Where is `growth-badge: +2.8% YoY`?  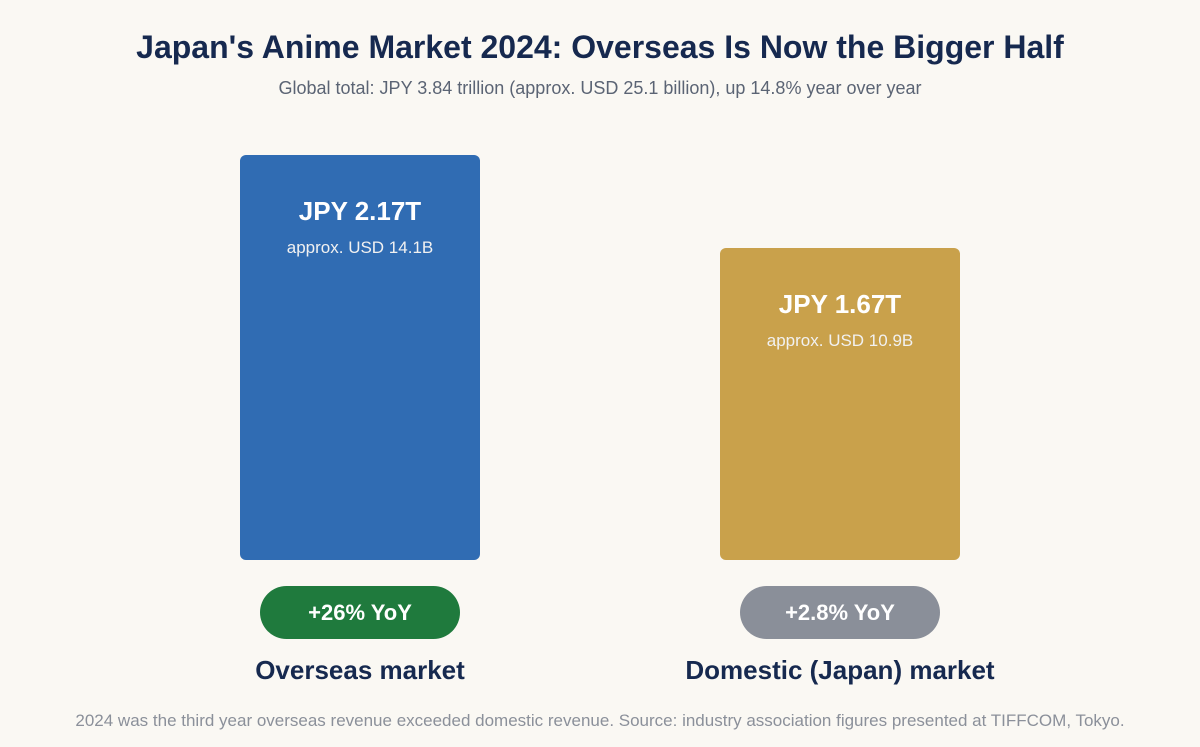
growth-badge: +2.8% YoY is located at coordinates (840, 612).